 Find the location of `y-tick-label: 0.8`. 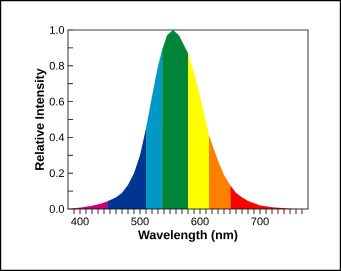

y-tick-label: 0.8 is located at coordinates (57, 66).